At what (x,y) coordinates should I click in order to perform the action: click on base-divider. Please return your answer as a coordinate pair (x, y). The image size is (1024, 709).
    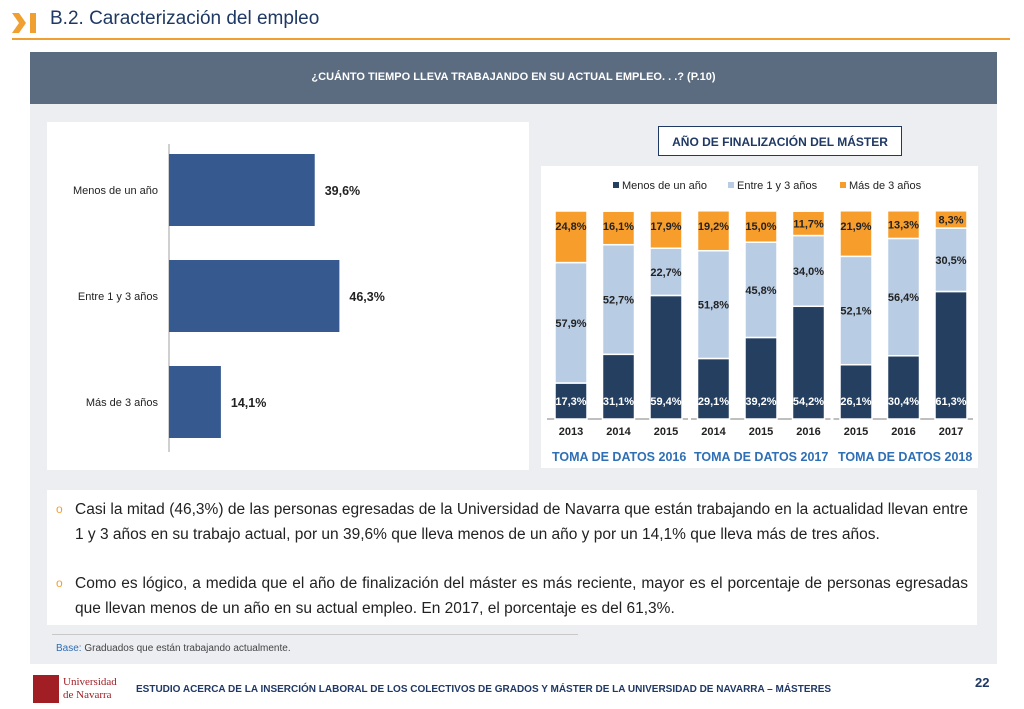
    Looking at the image, I should click on (315, 634).